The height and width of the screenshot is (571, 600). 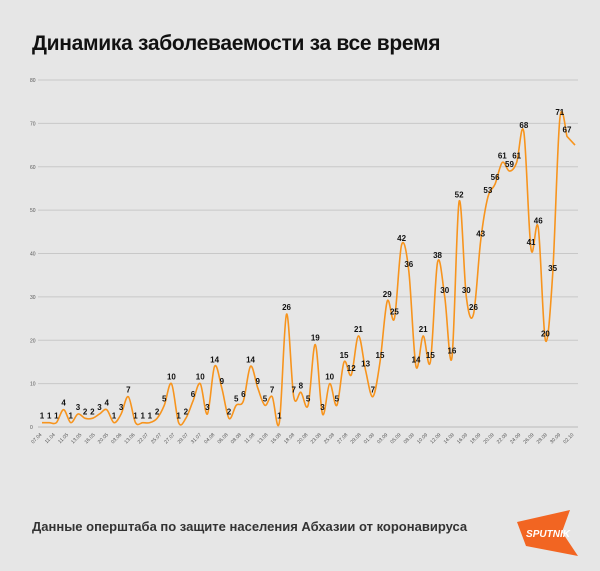 I want to click on x-tick-label: 12.09, so click(x=435, y=438).